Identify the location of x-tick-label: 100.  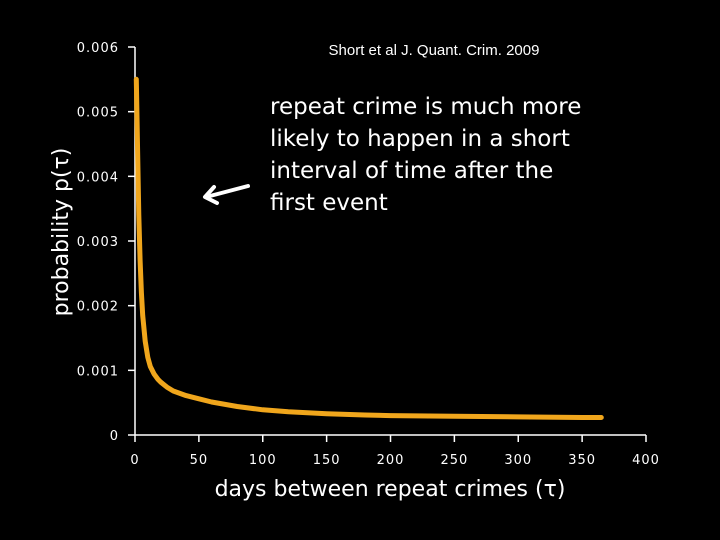
(263, 460).